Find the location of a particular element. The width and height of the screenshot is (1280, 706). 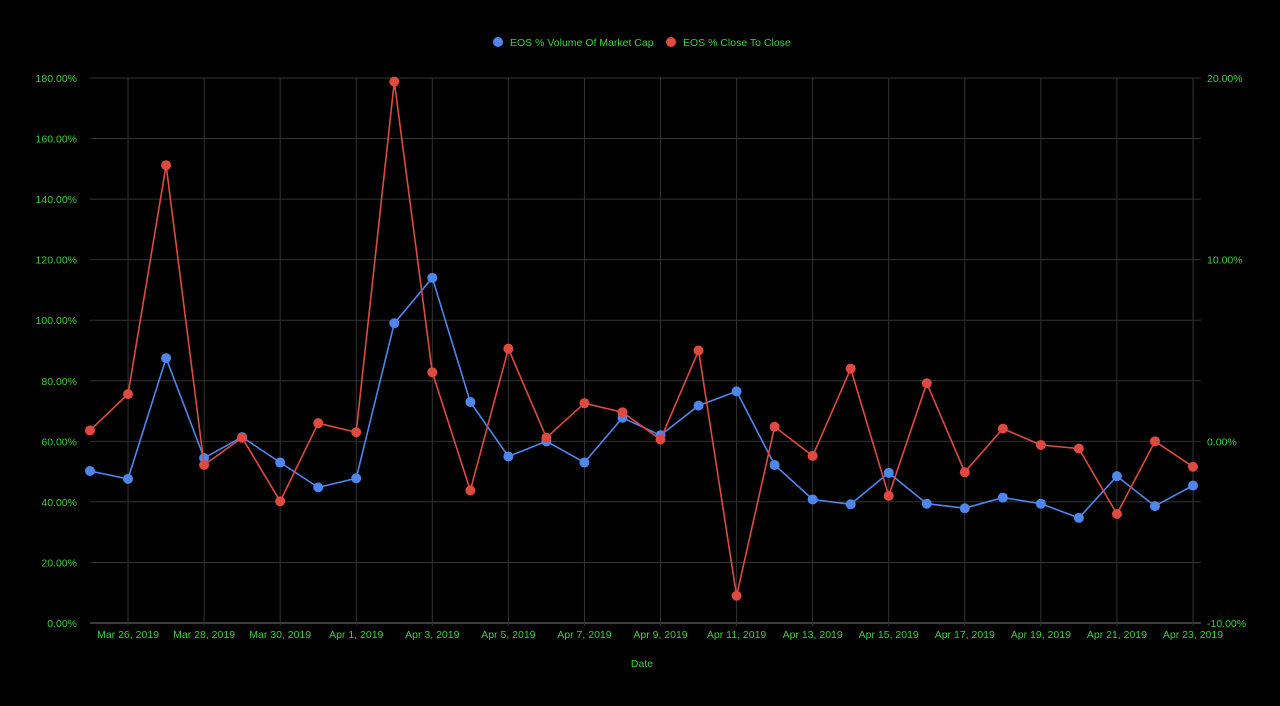

legend-label-0: EOS % Volume Of Market Cap is located at coordinates (582, 43).